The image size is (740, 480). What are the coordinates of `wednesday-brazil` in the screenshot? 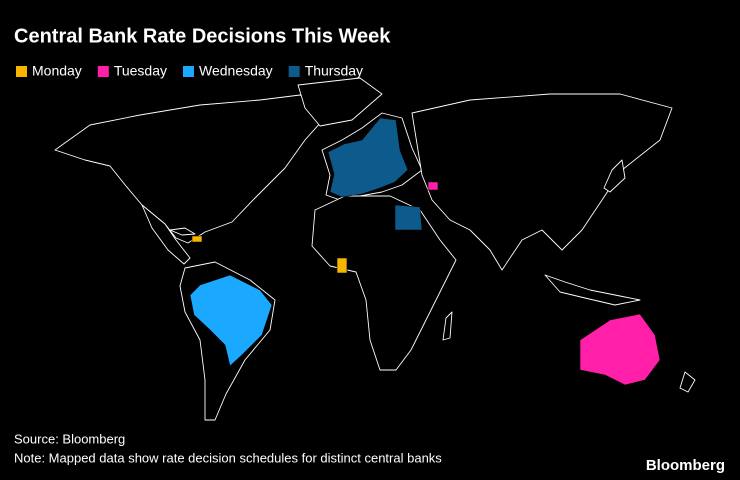 It's located at (231, 320).